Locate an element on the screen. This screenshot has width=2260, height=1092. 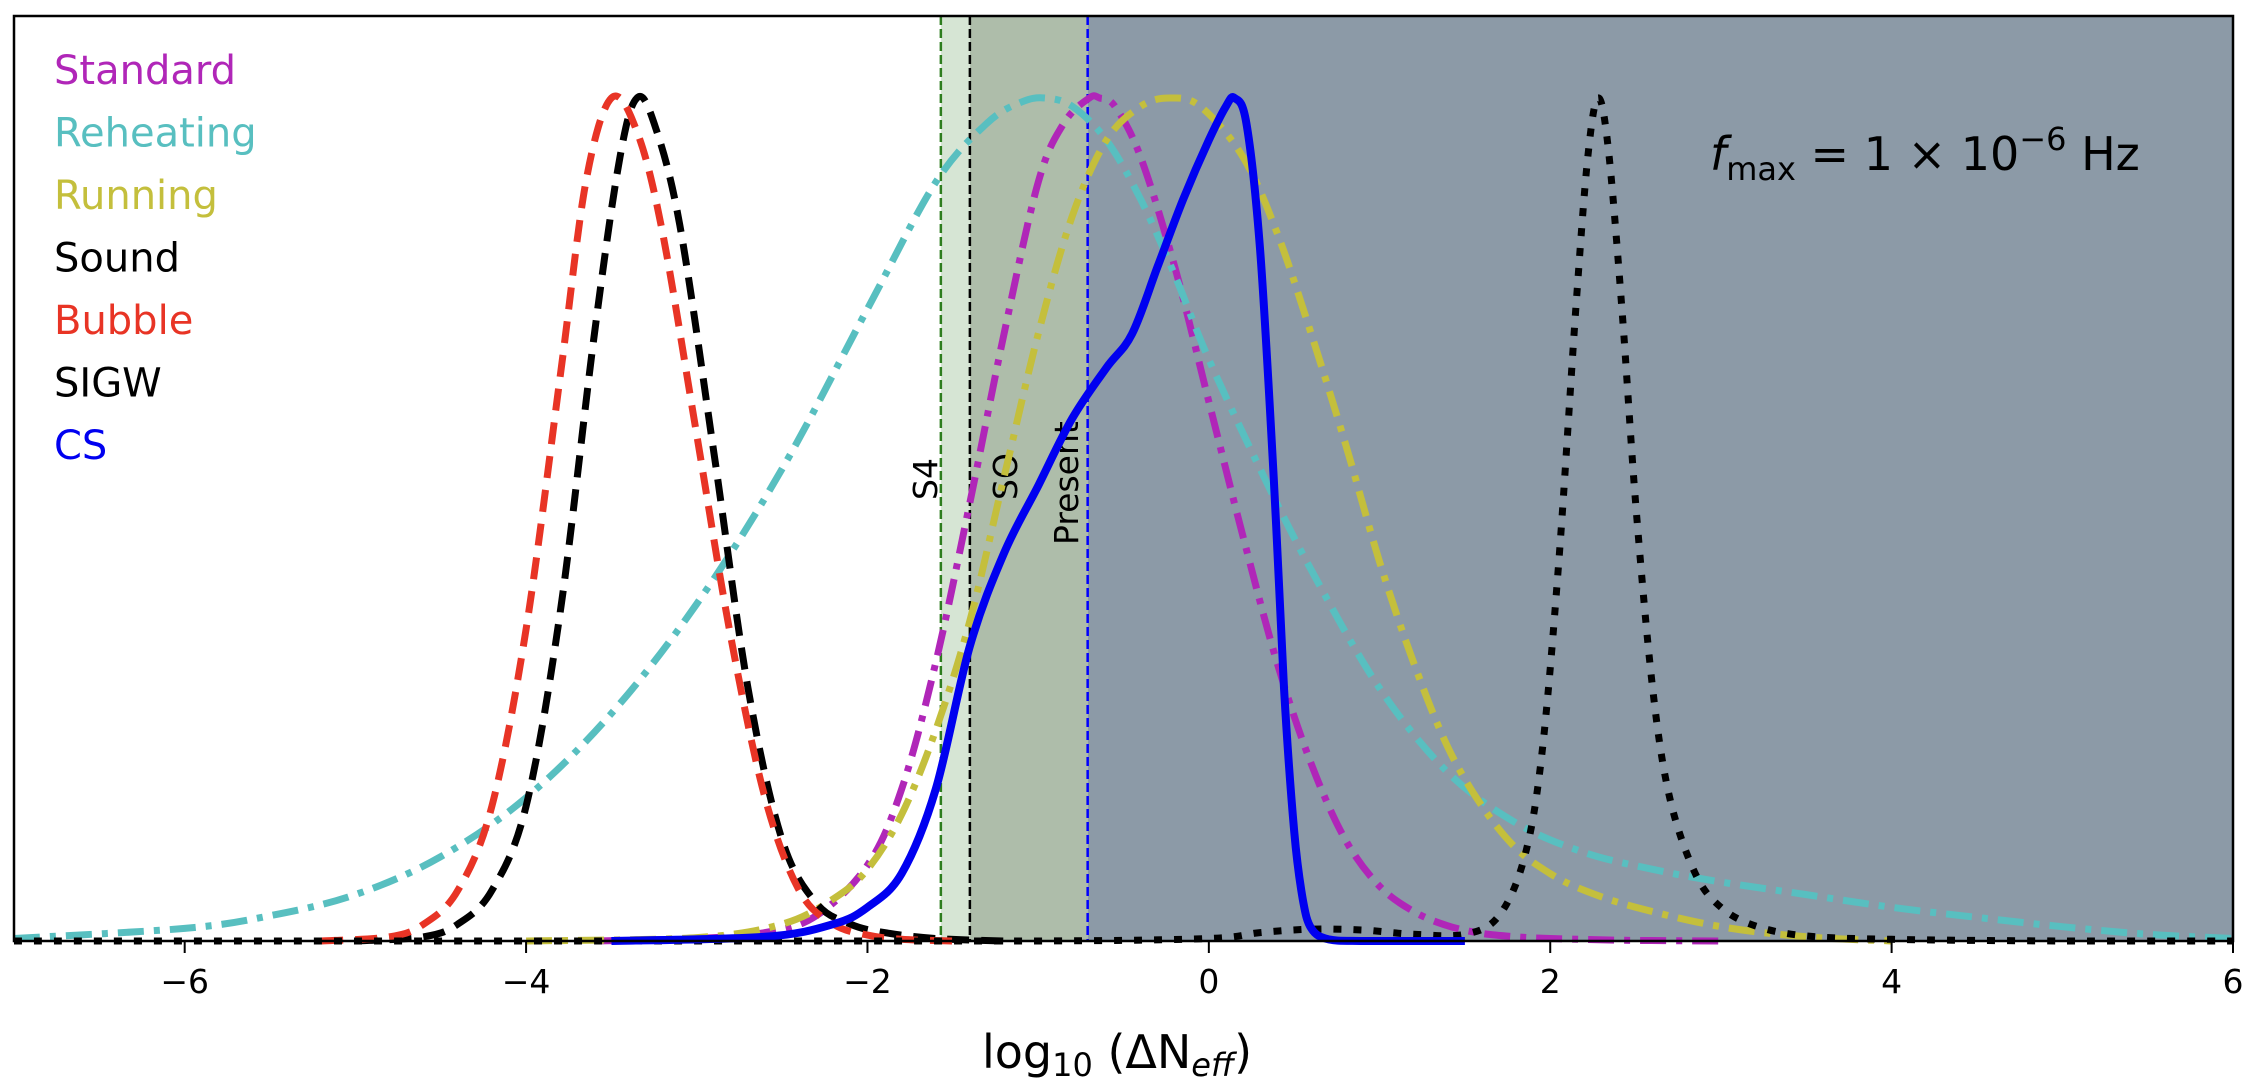
legend-item-bubble: Bubble is located at coordinates (123, 321).